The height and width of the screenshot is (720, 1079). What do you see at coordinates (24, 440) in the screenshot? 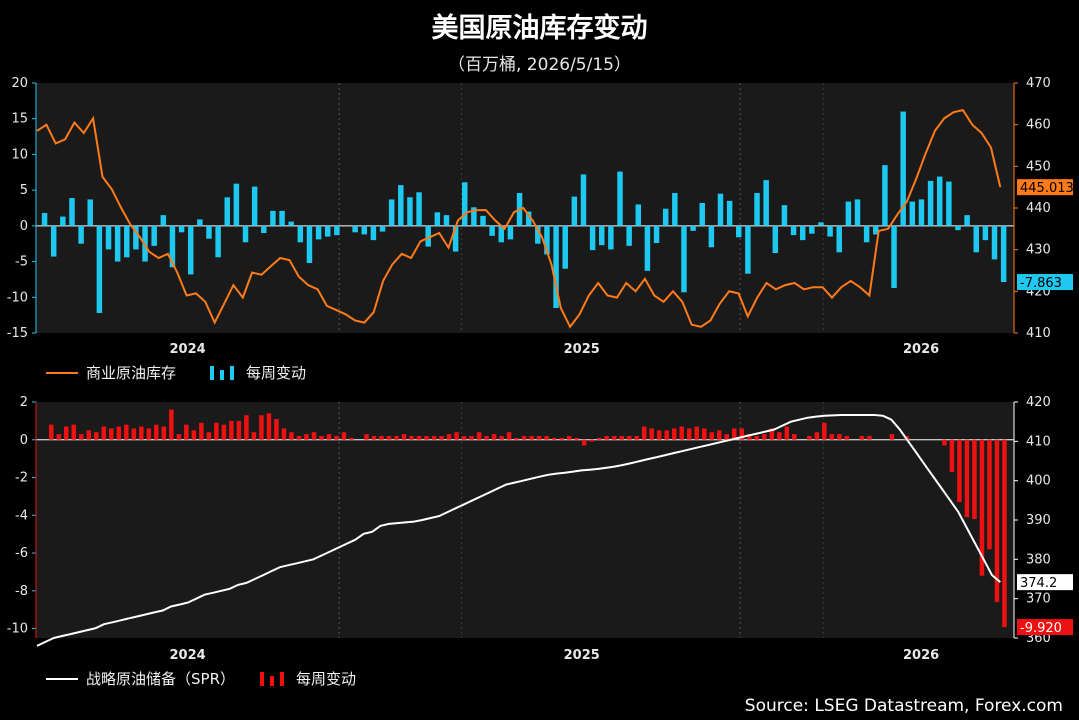
I see `bottom-left-tick-label: 0` at bounding box center [24, 440].